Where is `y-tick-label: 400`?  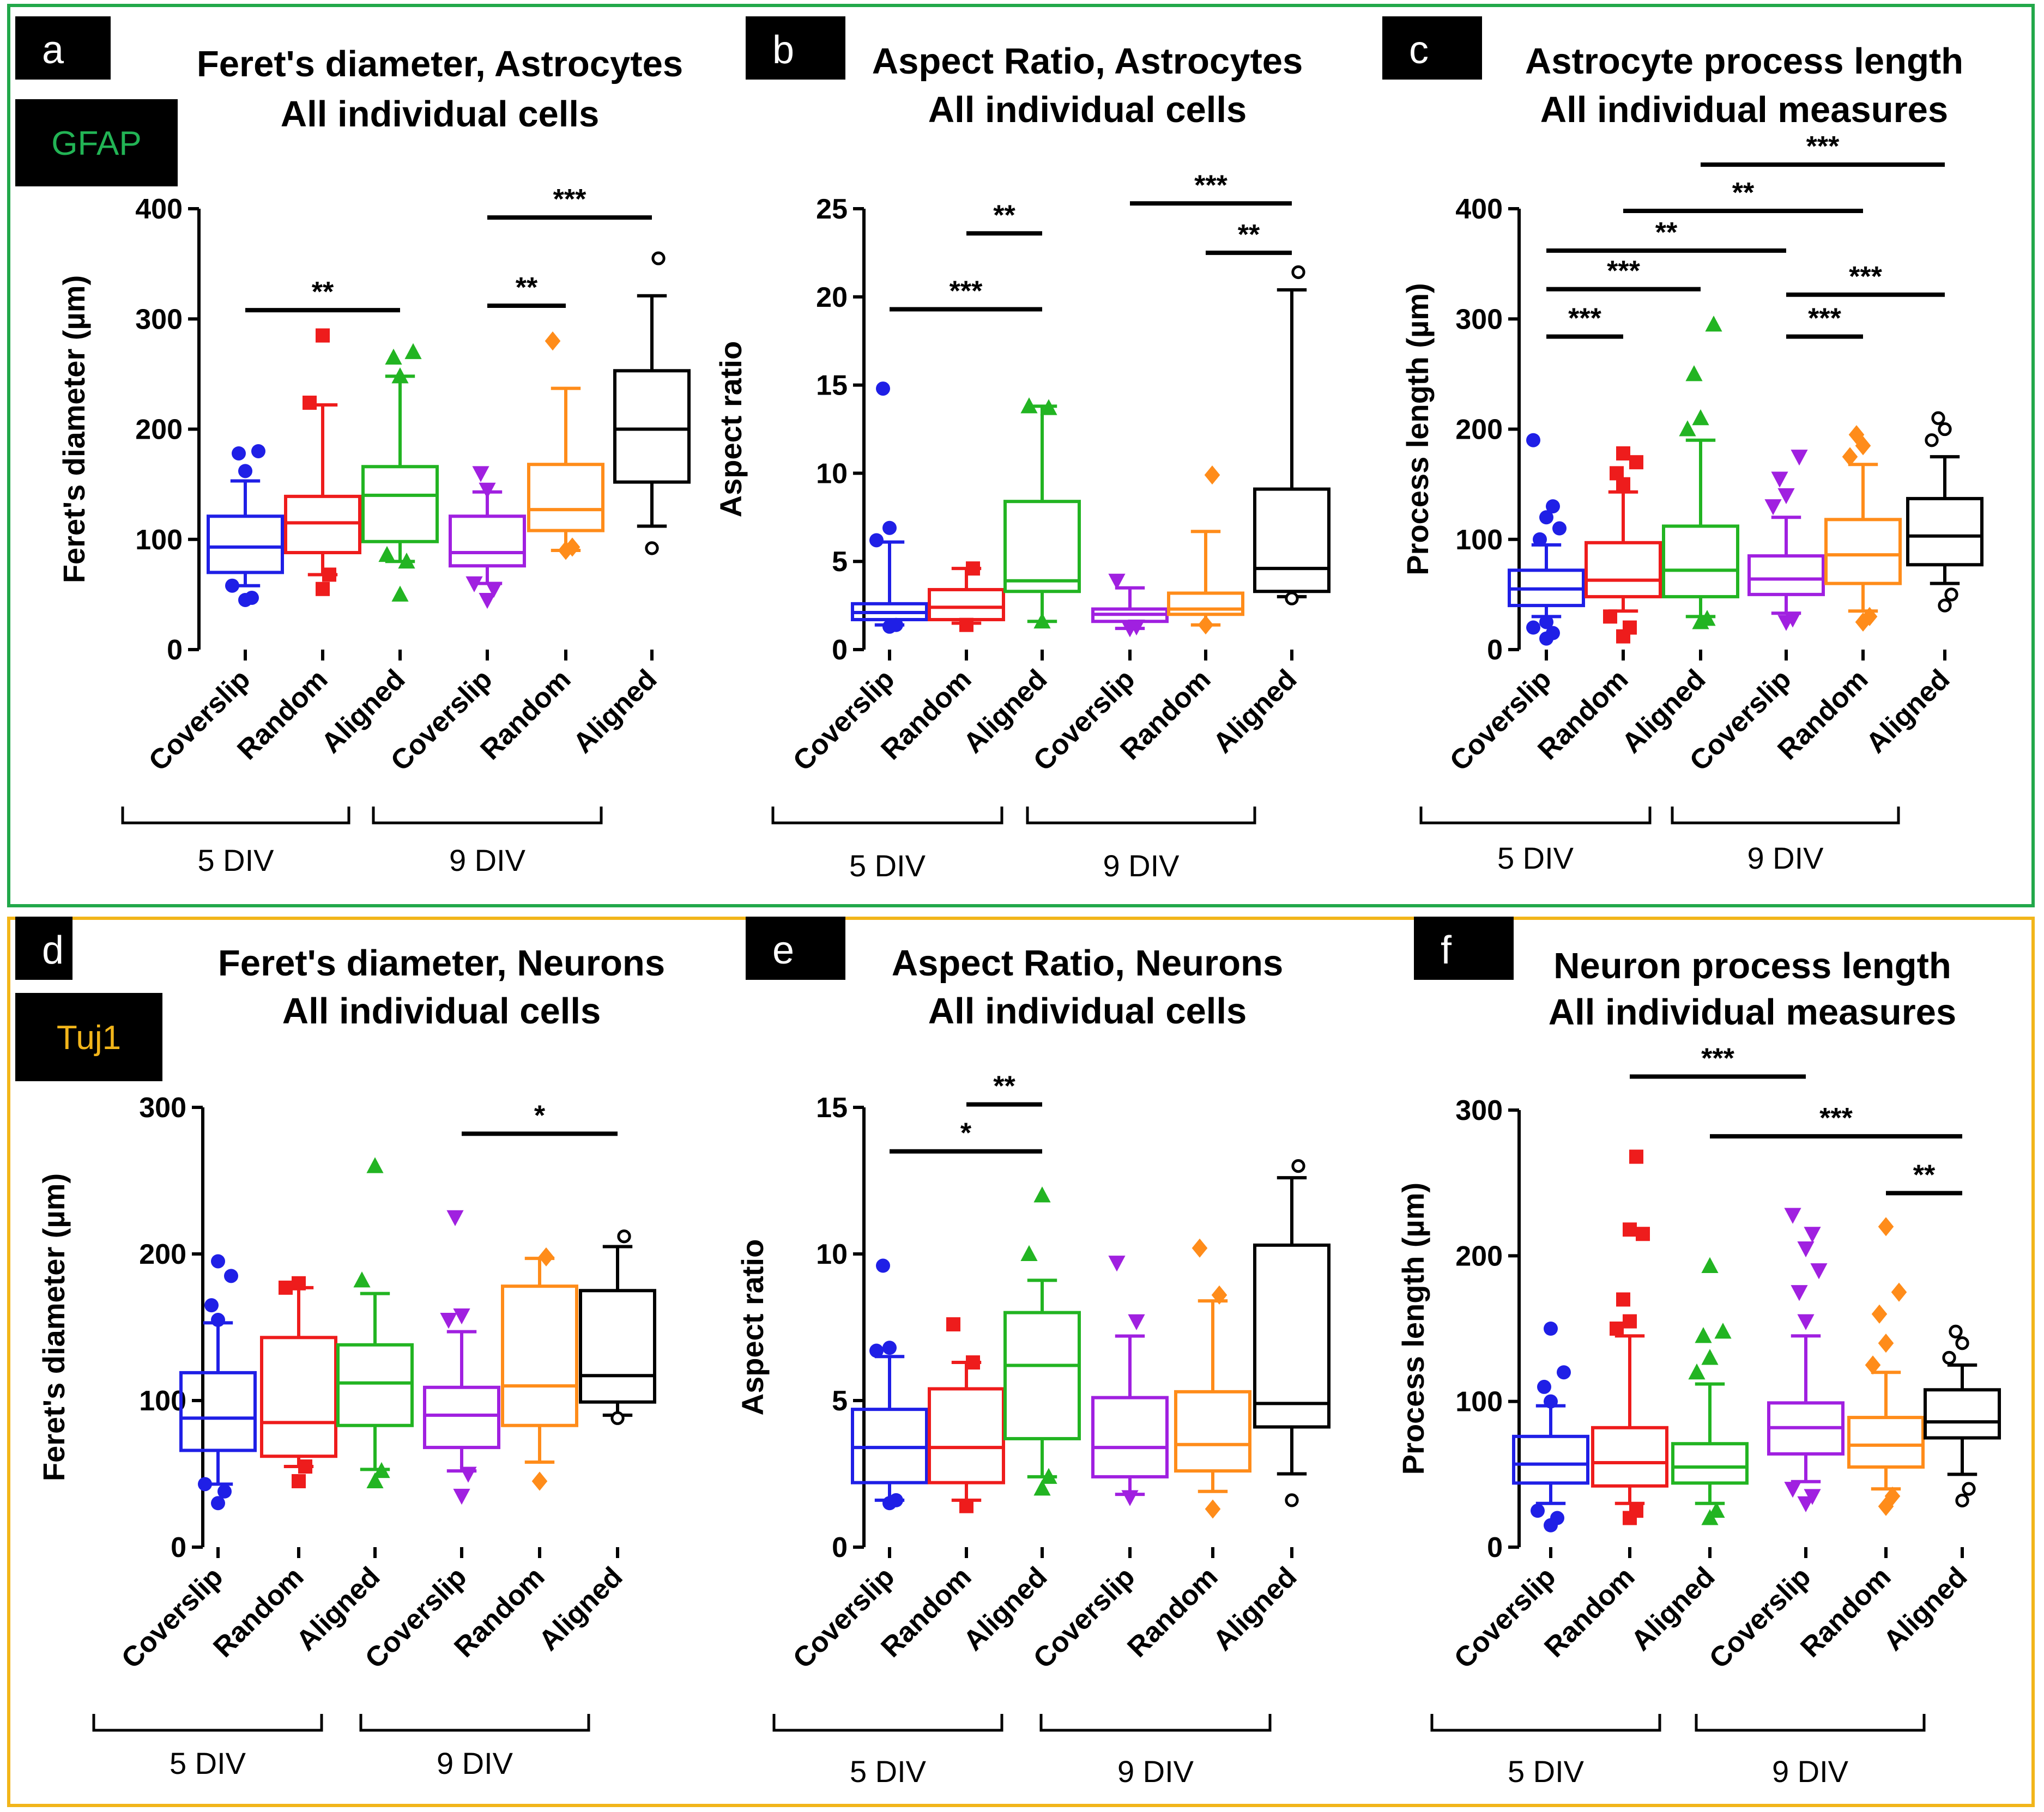 y-tick-label: 400 is located at coordinates (159, 209).